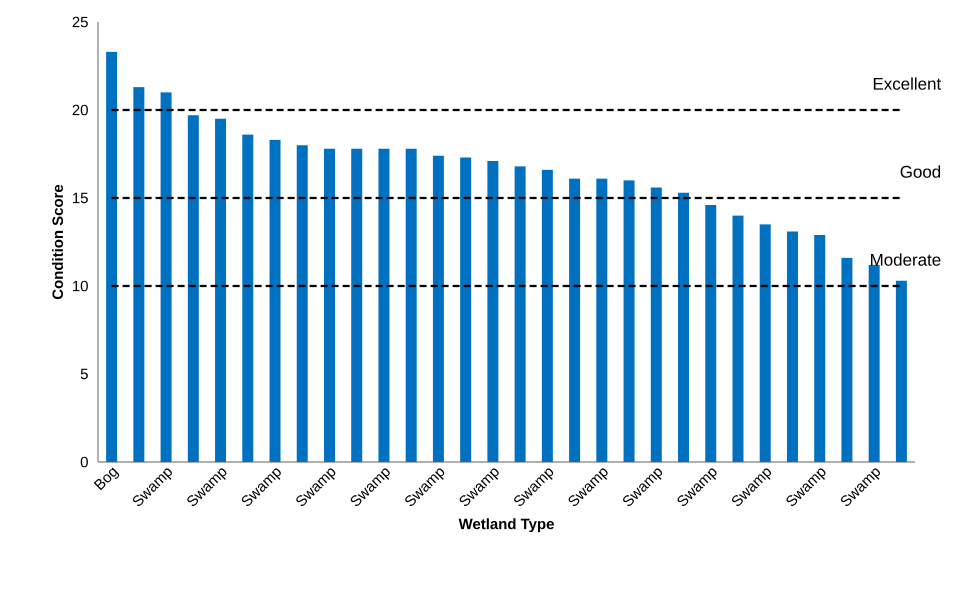 The image size is (962, 601). I want to click on y-axis-title: Condition Score, so click(58, 242).